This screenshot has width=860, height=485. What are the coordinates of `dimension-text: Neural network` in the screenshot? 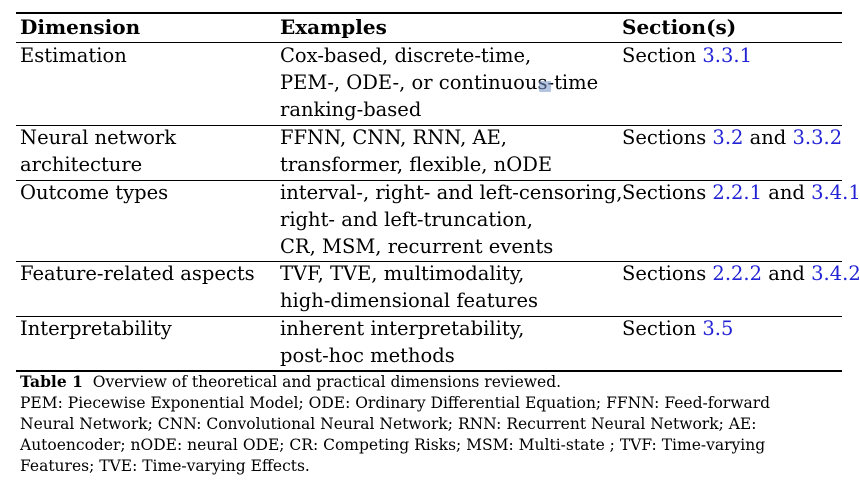 It's located at (98, 137).